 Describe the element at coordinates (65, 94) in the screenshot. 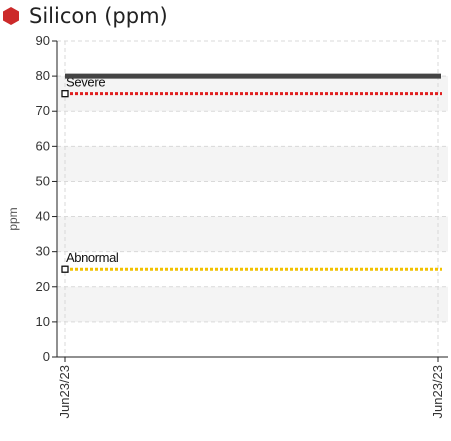

I see `threshold-marker-severe` at that location.